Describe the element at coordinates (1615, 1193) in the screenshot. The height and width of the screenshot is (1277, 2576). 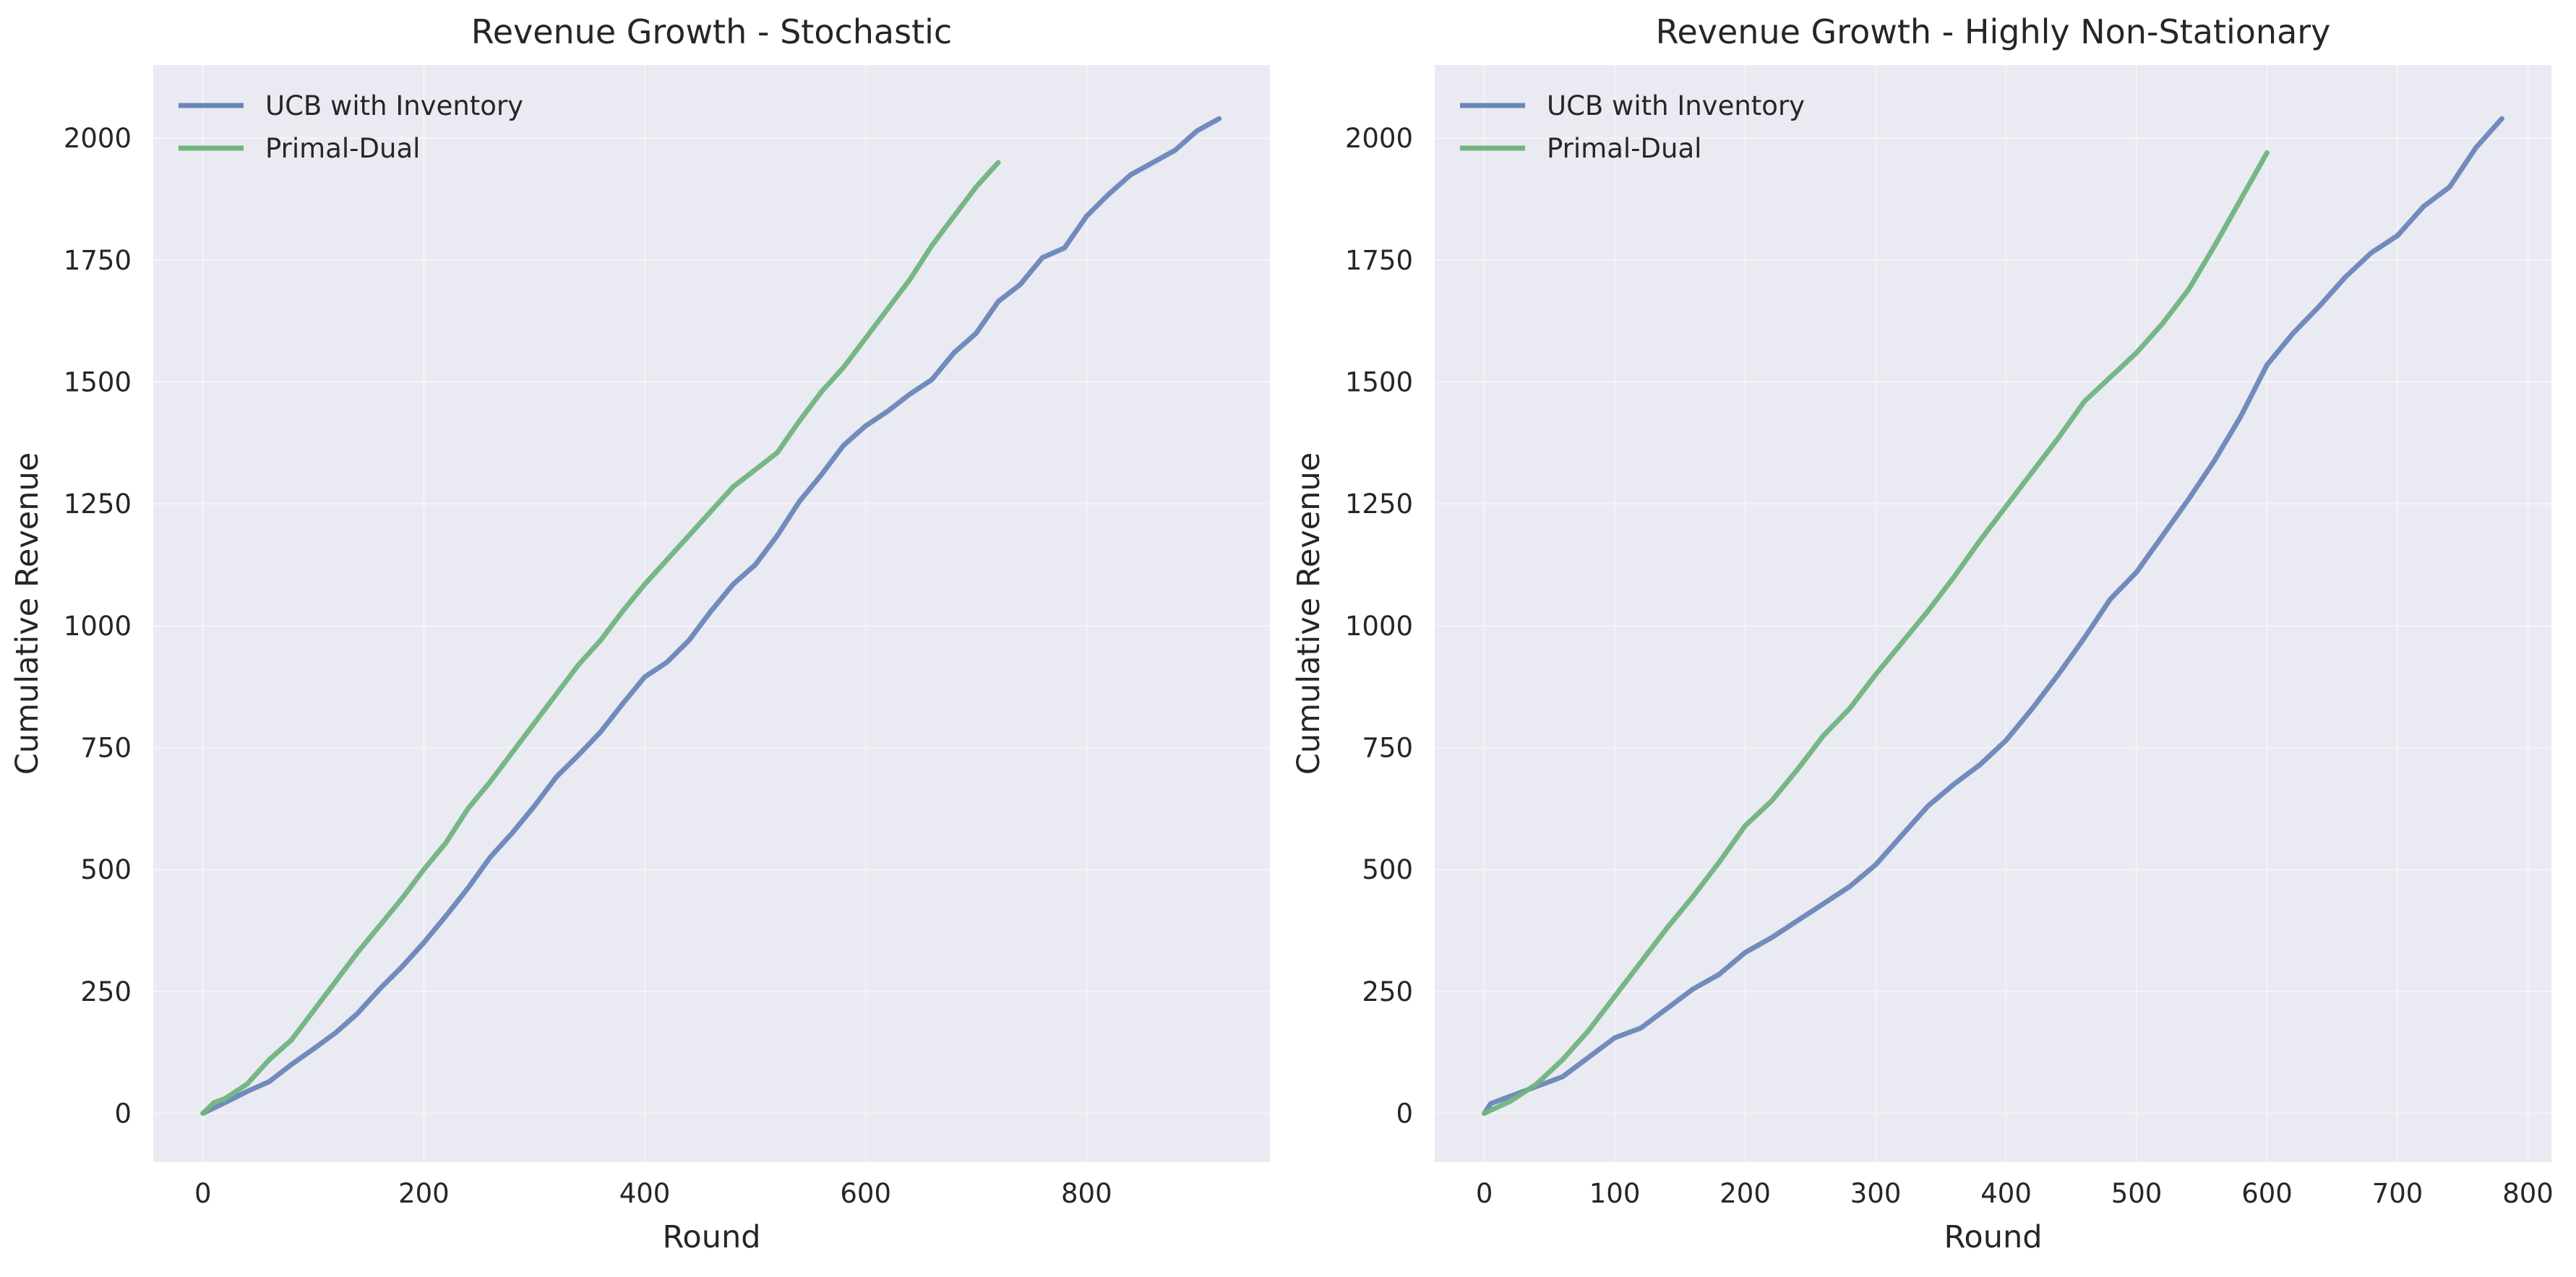
I see `x-tick-label: 100` at that location.